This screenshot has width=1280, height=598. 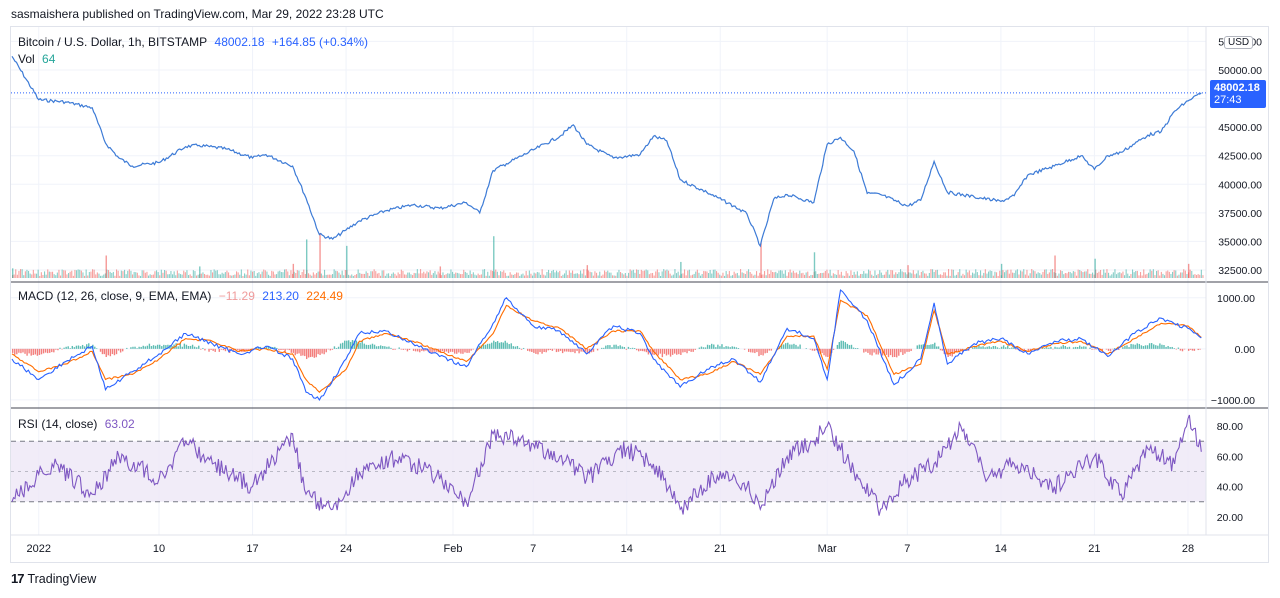 I want to click on time-axis-label: 7, so click(x=533, y=549).